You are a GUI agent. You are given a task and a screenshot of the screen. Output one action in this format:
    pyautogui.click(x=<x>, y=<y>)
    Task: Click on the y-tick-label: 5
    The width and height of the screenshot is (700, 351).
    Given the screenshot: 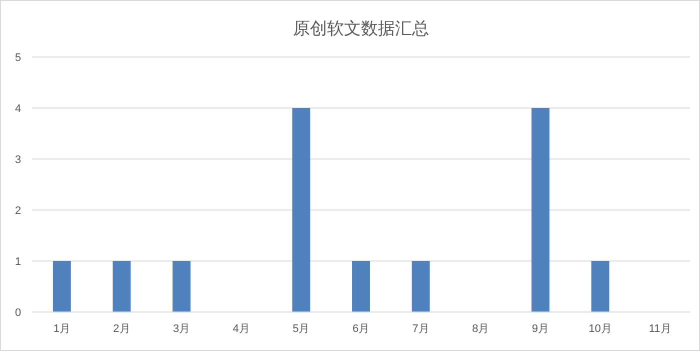 What is the action you would take?
    pyautogui.click(x=18, y=58)
    